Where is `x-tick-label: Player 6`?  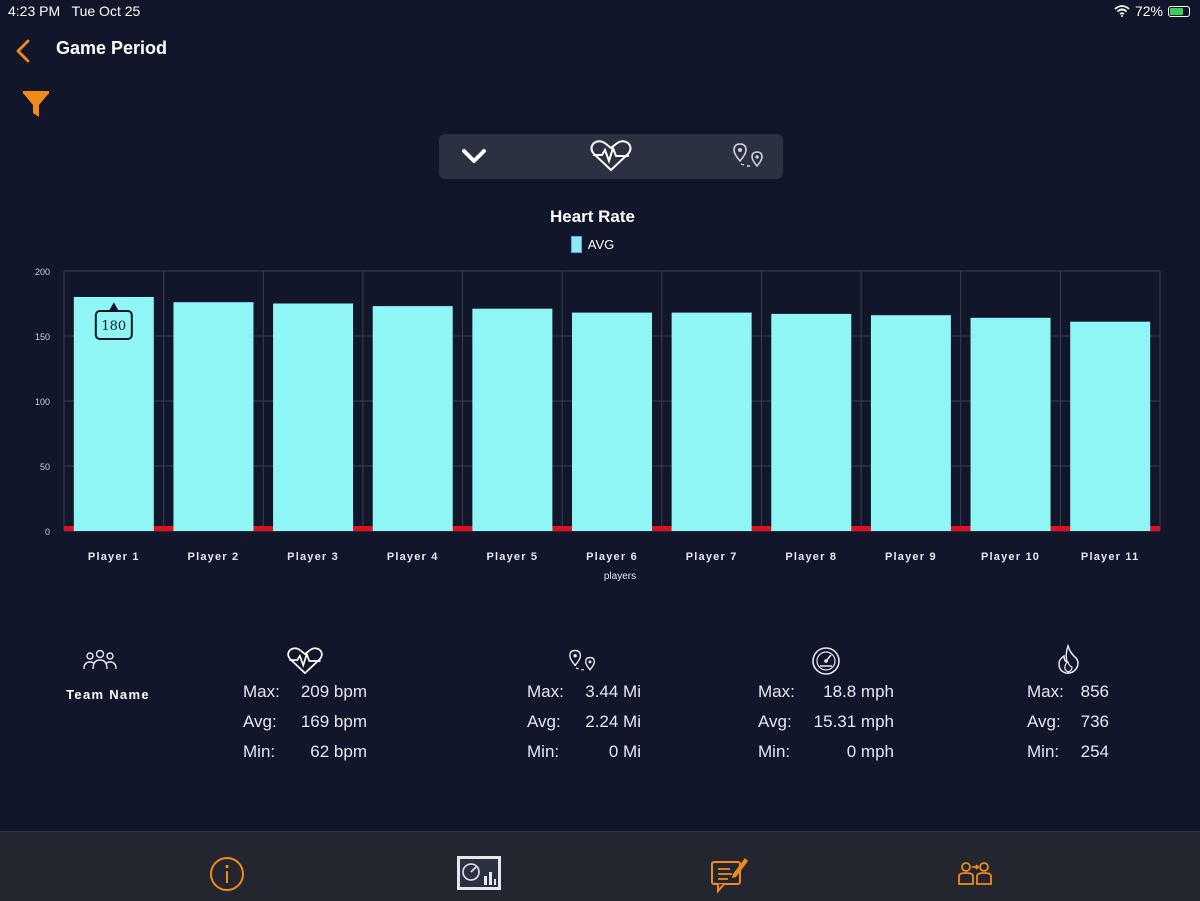
x-tick-label: Player 6 is located at coordinates (612, 557).